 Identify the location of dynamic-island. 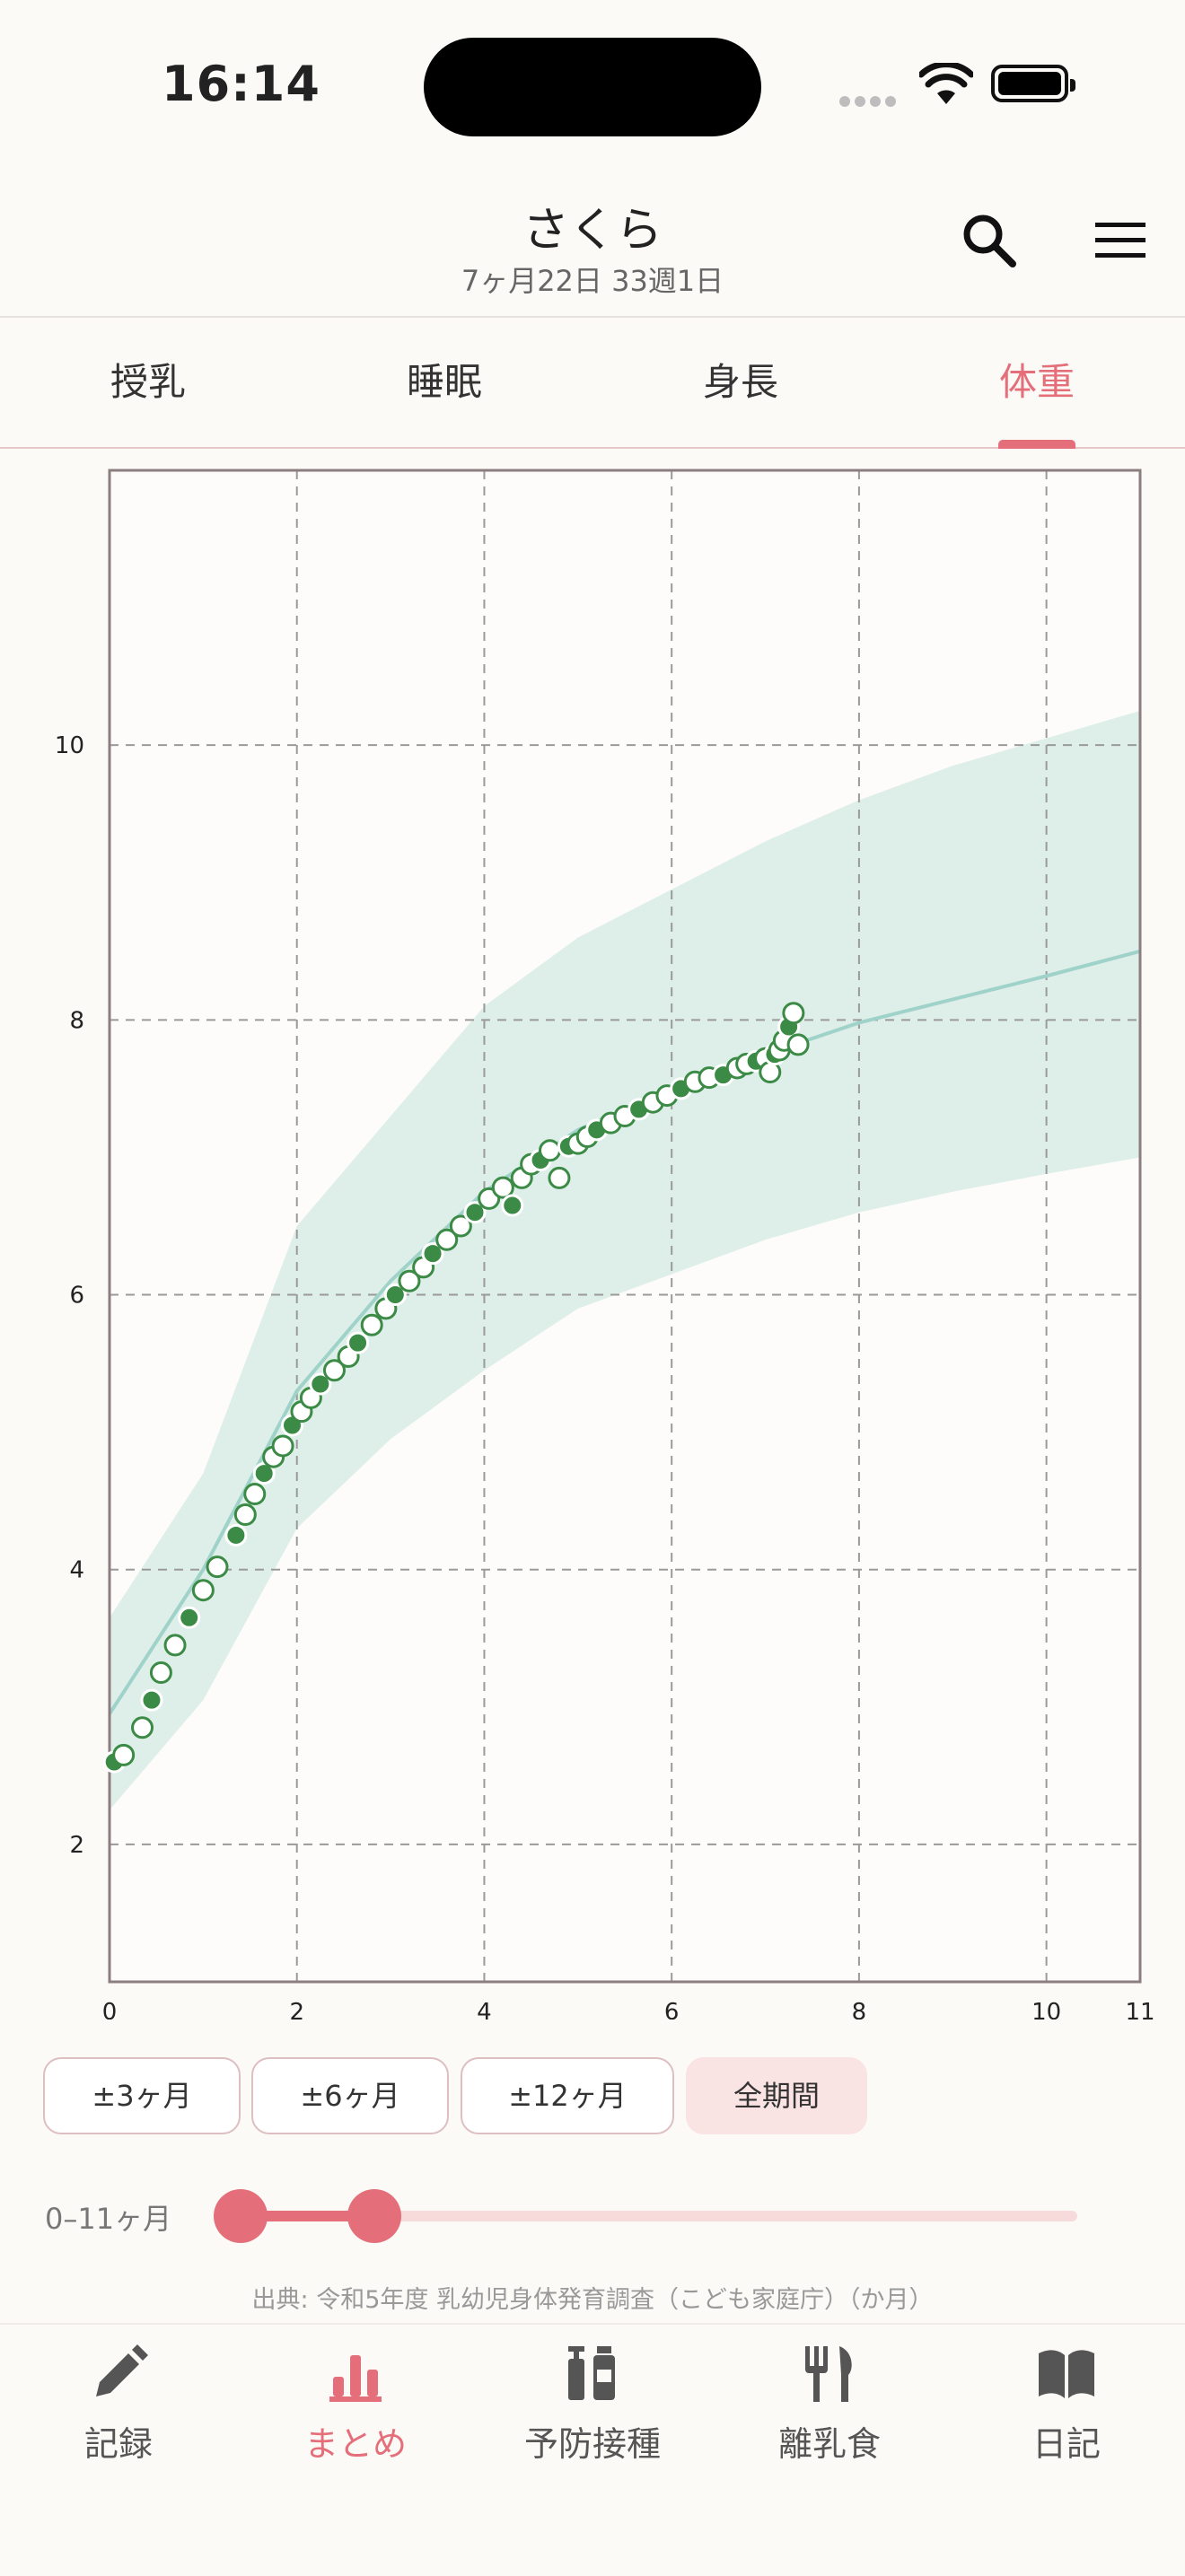
(592, 87).